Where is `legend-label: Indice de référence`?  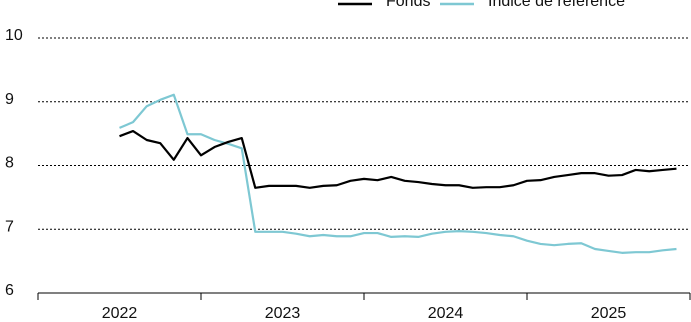
legend-label: Indice de référence is located at coordinates (556, 5).